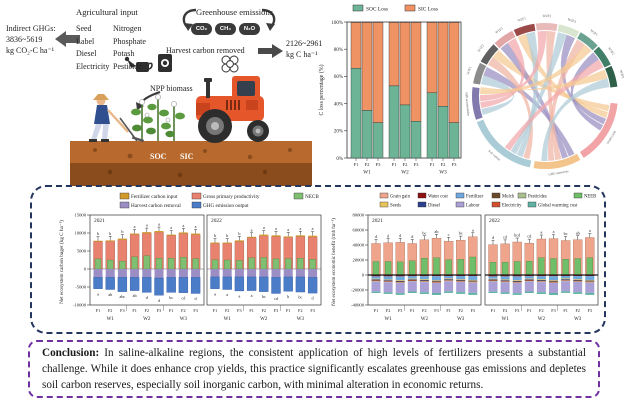  I want to click on legend-label: Pesticides, so click(537, 196).